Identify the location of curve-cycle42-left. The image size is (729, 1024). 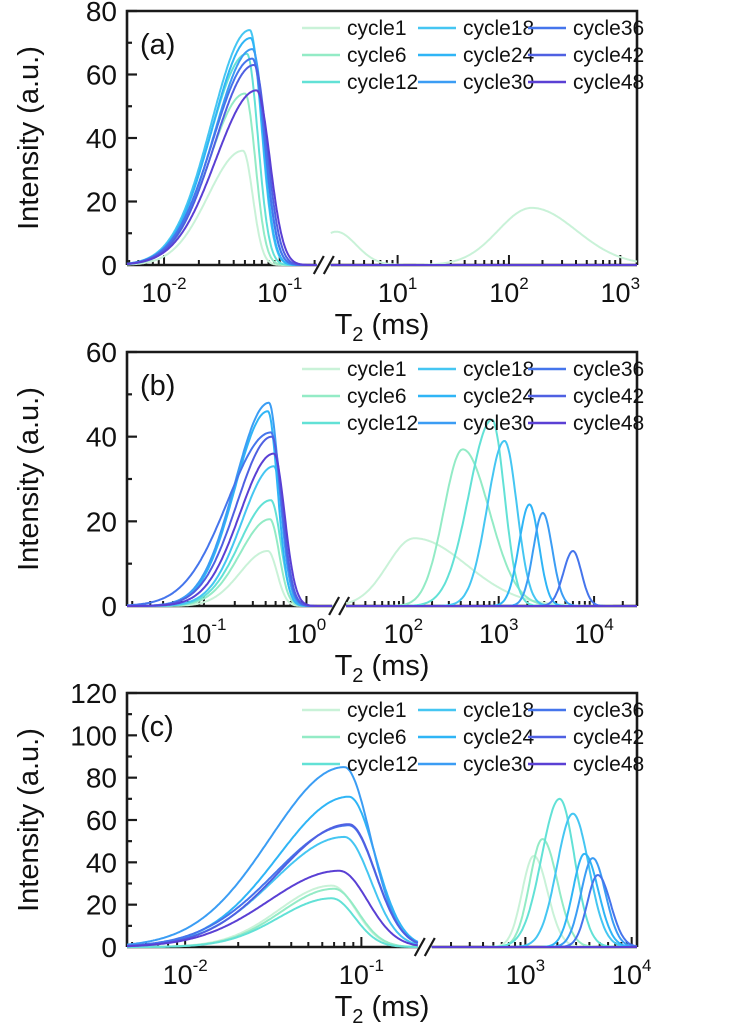
(229, 521).